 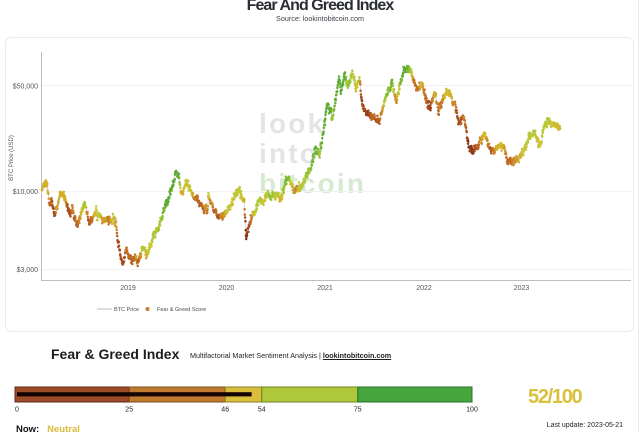 What do you see at coordinates (292, 123) in the screenshot?
I see `svg-text: look` at bounding box center [292, 123].